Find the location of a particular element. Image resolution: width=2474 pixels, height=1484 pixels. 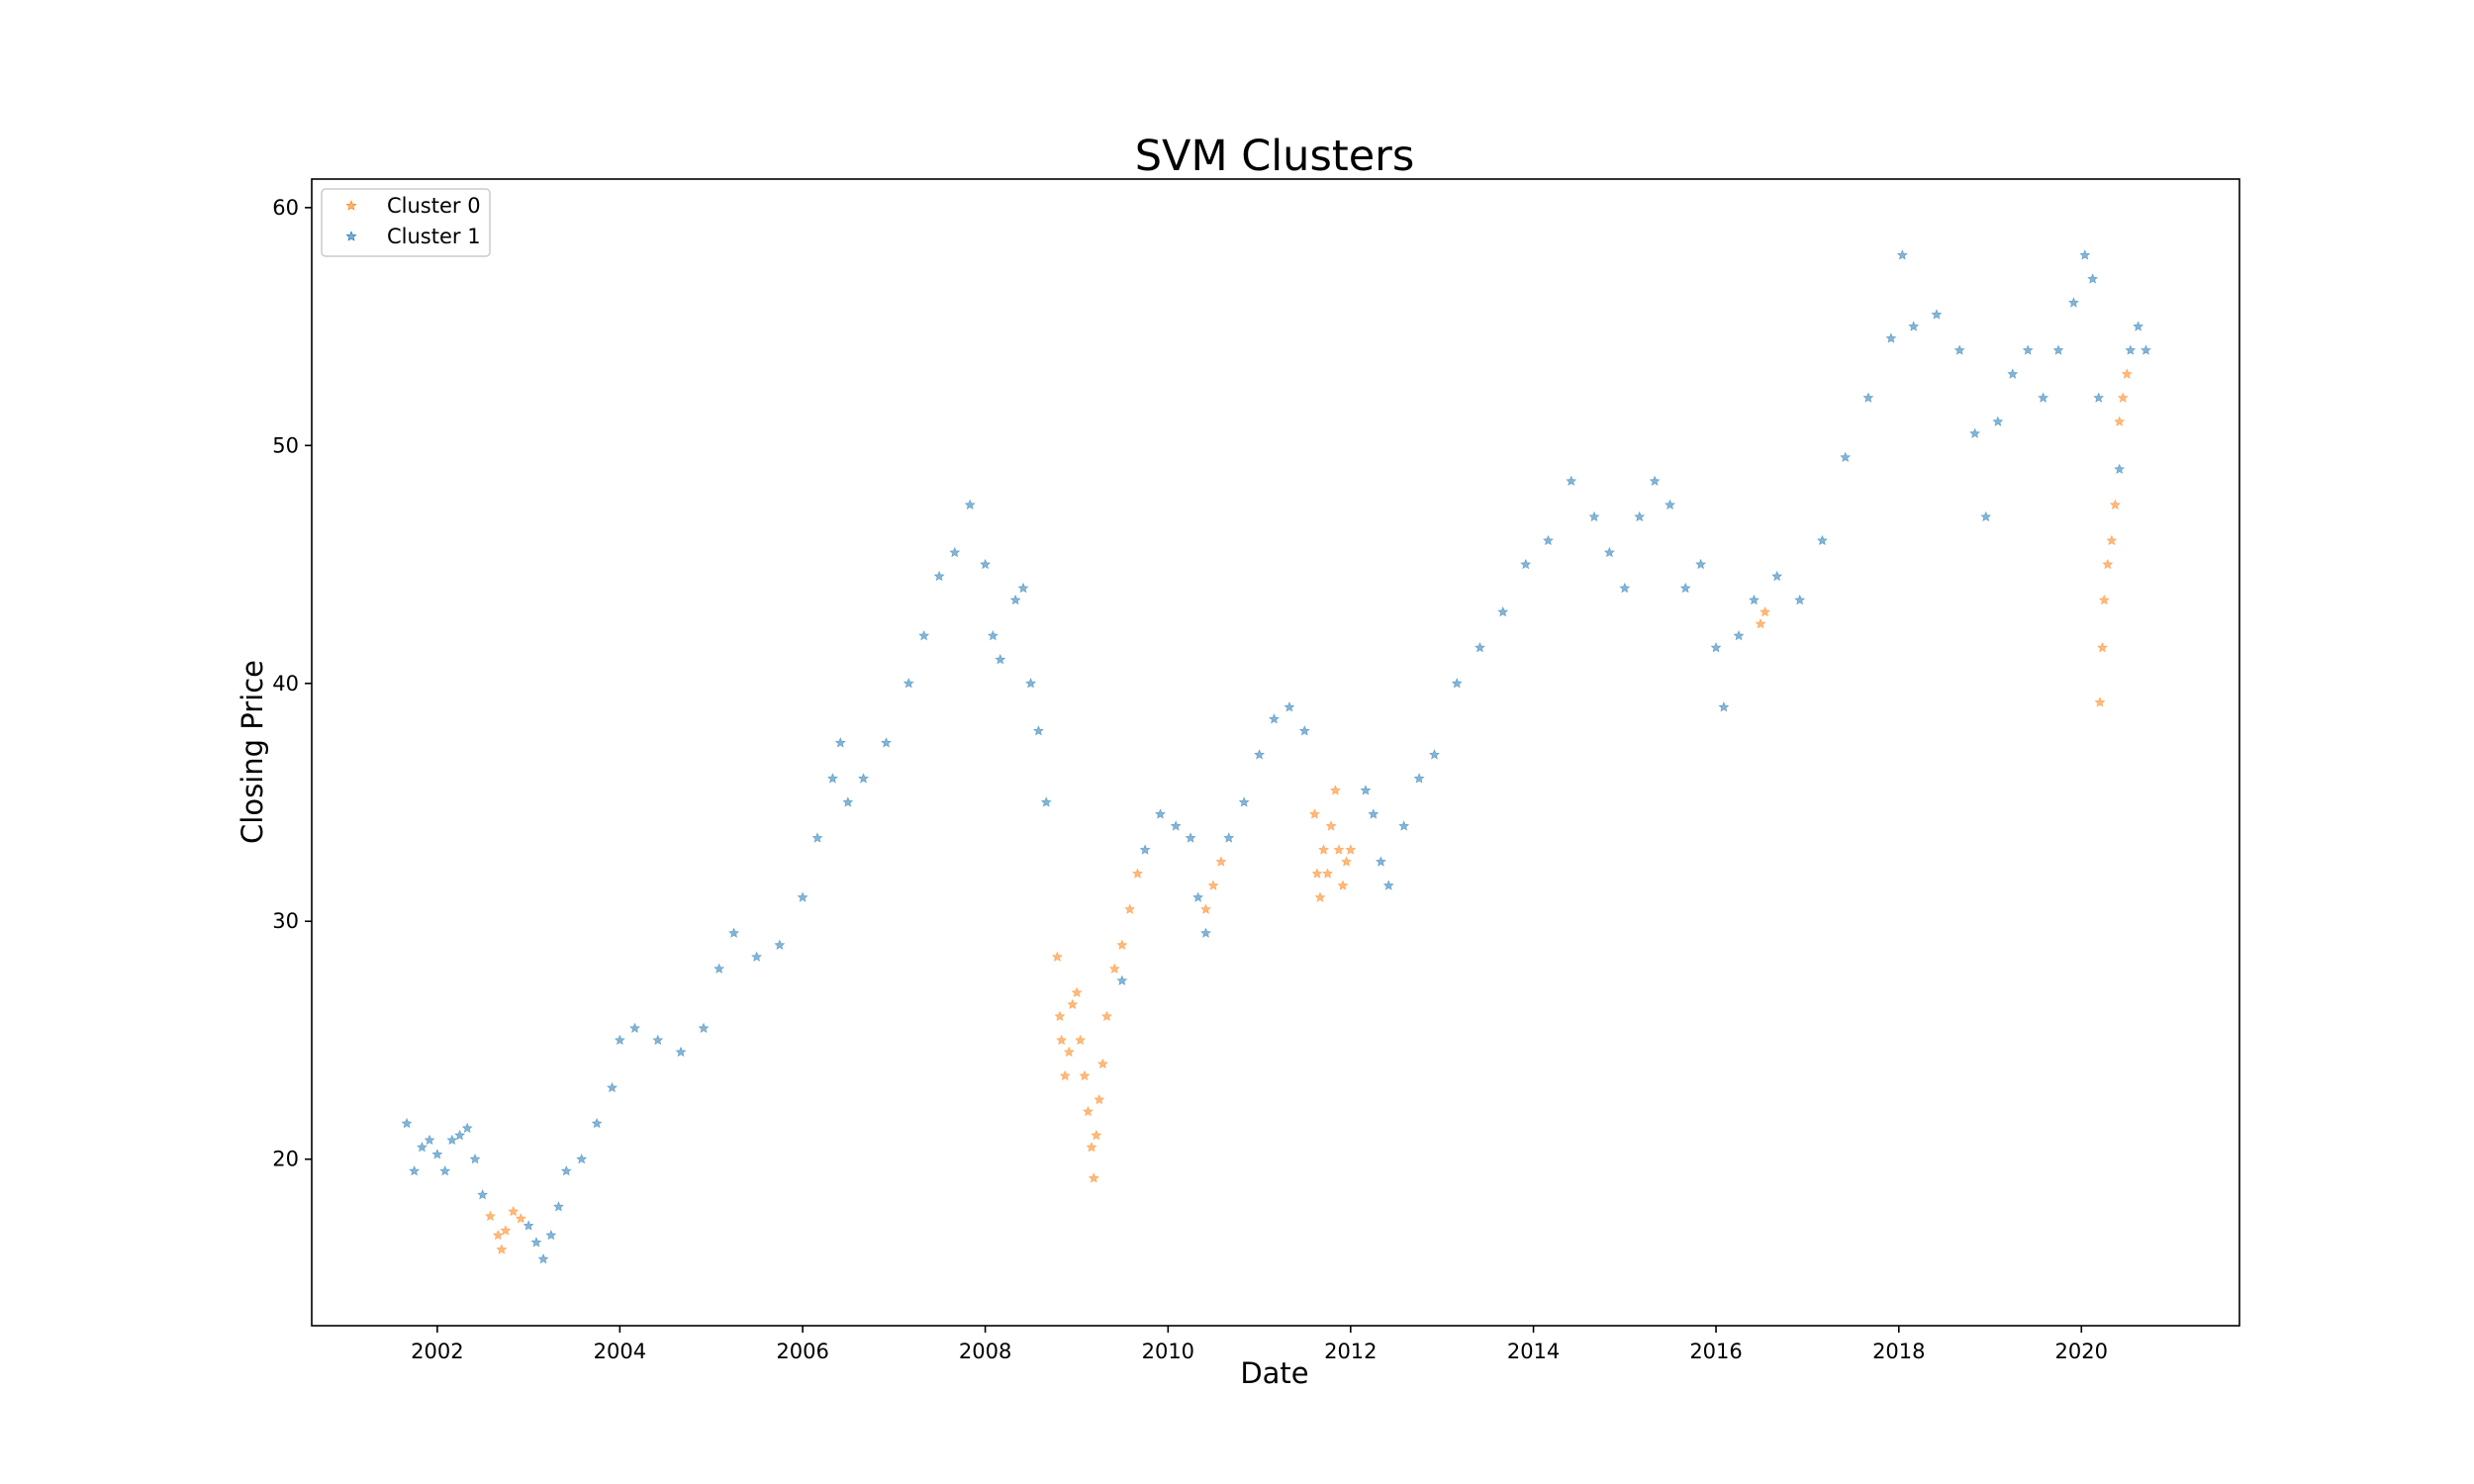

legend-label: Cluster 0 is located at coordinates (434, 206).